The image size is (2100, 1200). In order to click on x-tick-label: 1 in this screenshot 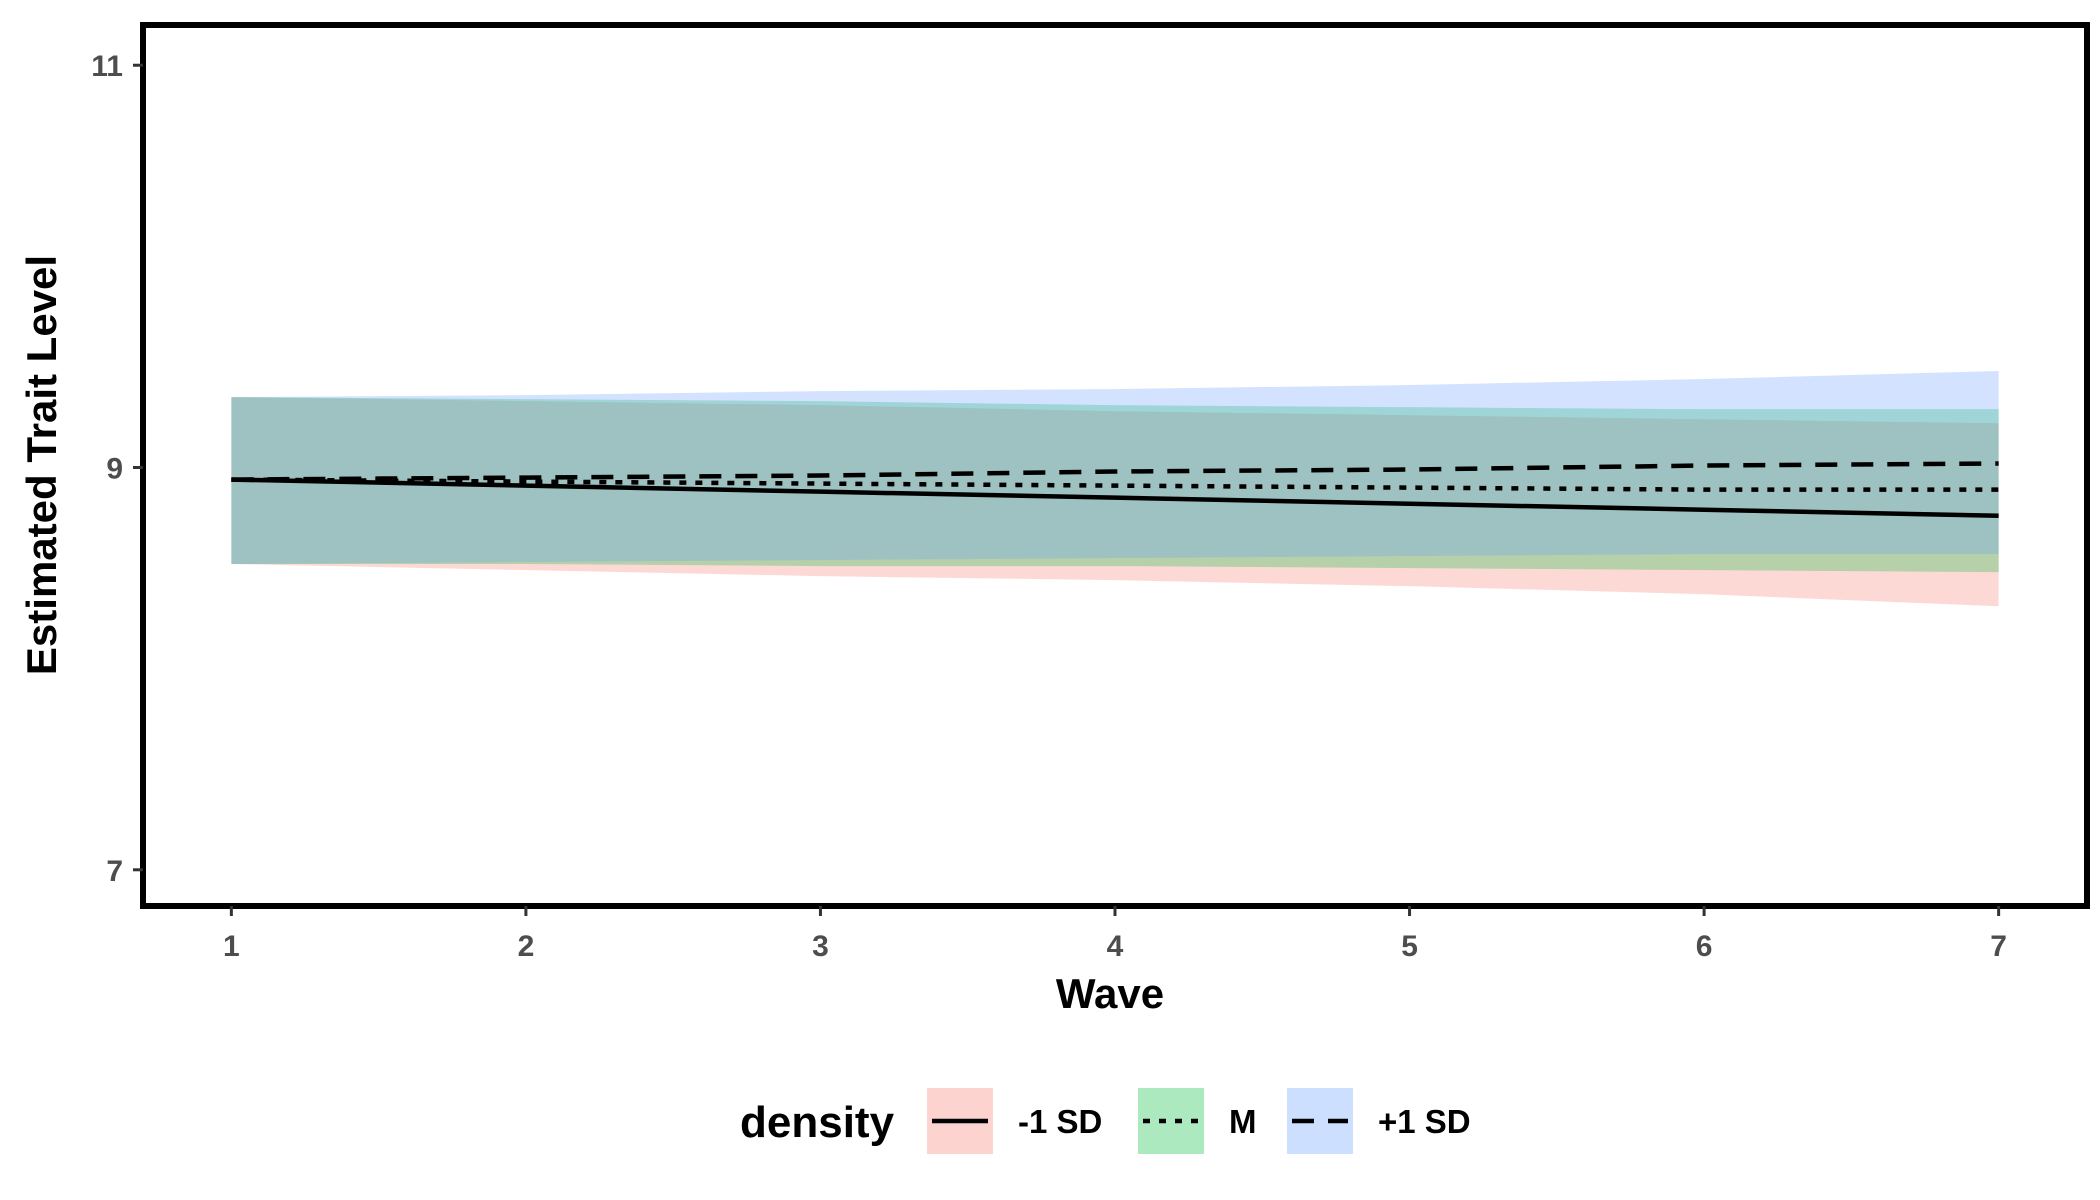, I will do `click(231, 946)`.